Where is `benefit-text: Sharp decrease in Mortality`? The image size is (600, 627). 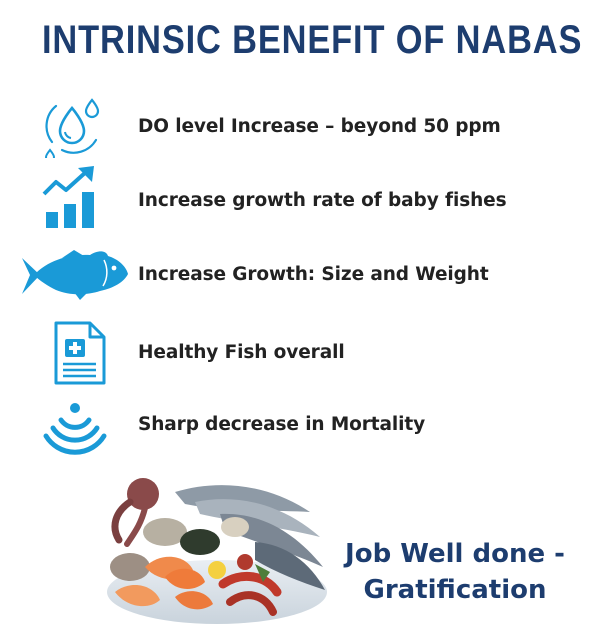
benefit-text: Sharp decrease in Mortality is located at coordinates (282, 424).